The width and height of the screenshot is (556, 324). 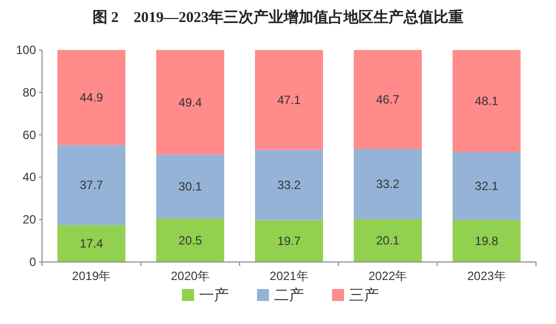 I want to click on y-tick-label: 80, so click(x=29, y=92).